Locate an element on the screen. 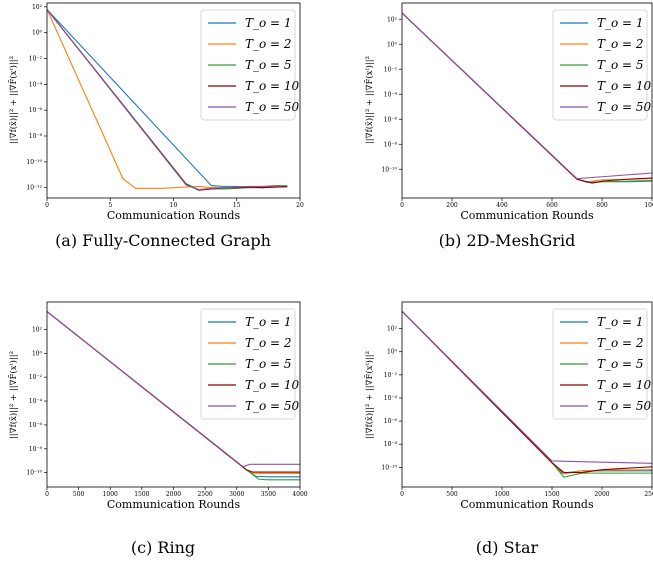 This screenshot has height=566, width=653. x-tick-label: 2000 is located at coordinates (173, 494).